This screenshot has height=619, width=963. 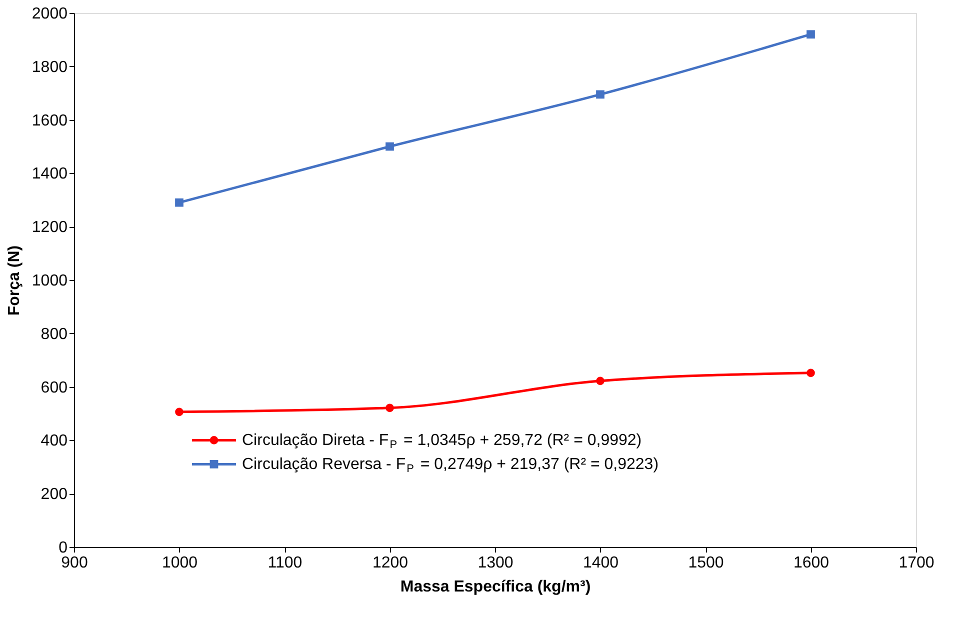 What do you see at coordinates (916, 563) in the screenshot?
I see `x-tick-label: 1700` at bounding box center [916, 563].